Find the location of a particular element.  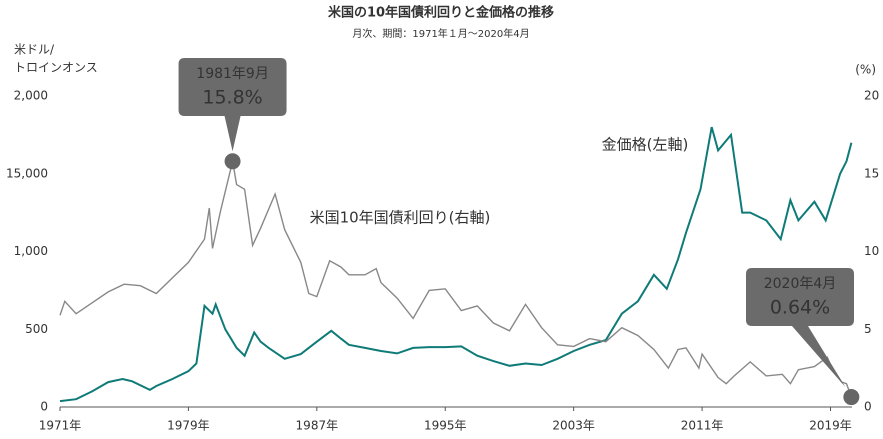

series-label: 米国10年国債利回り(右軸) is located at coordinates (400, 218).